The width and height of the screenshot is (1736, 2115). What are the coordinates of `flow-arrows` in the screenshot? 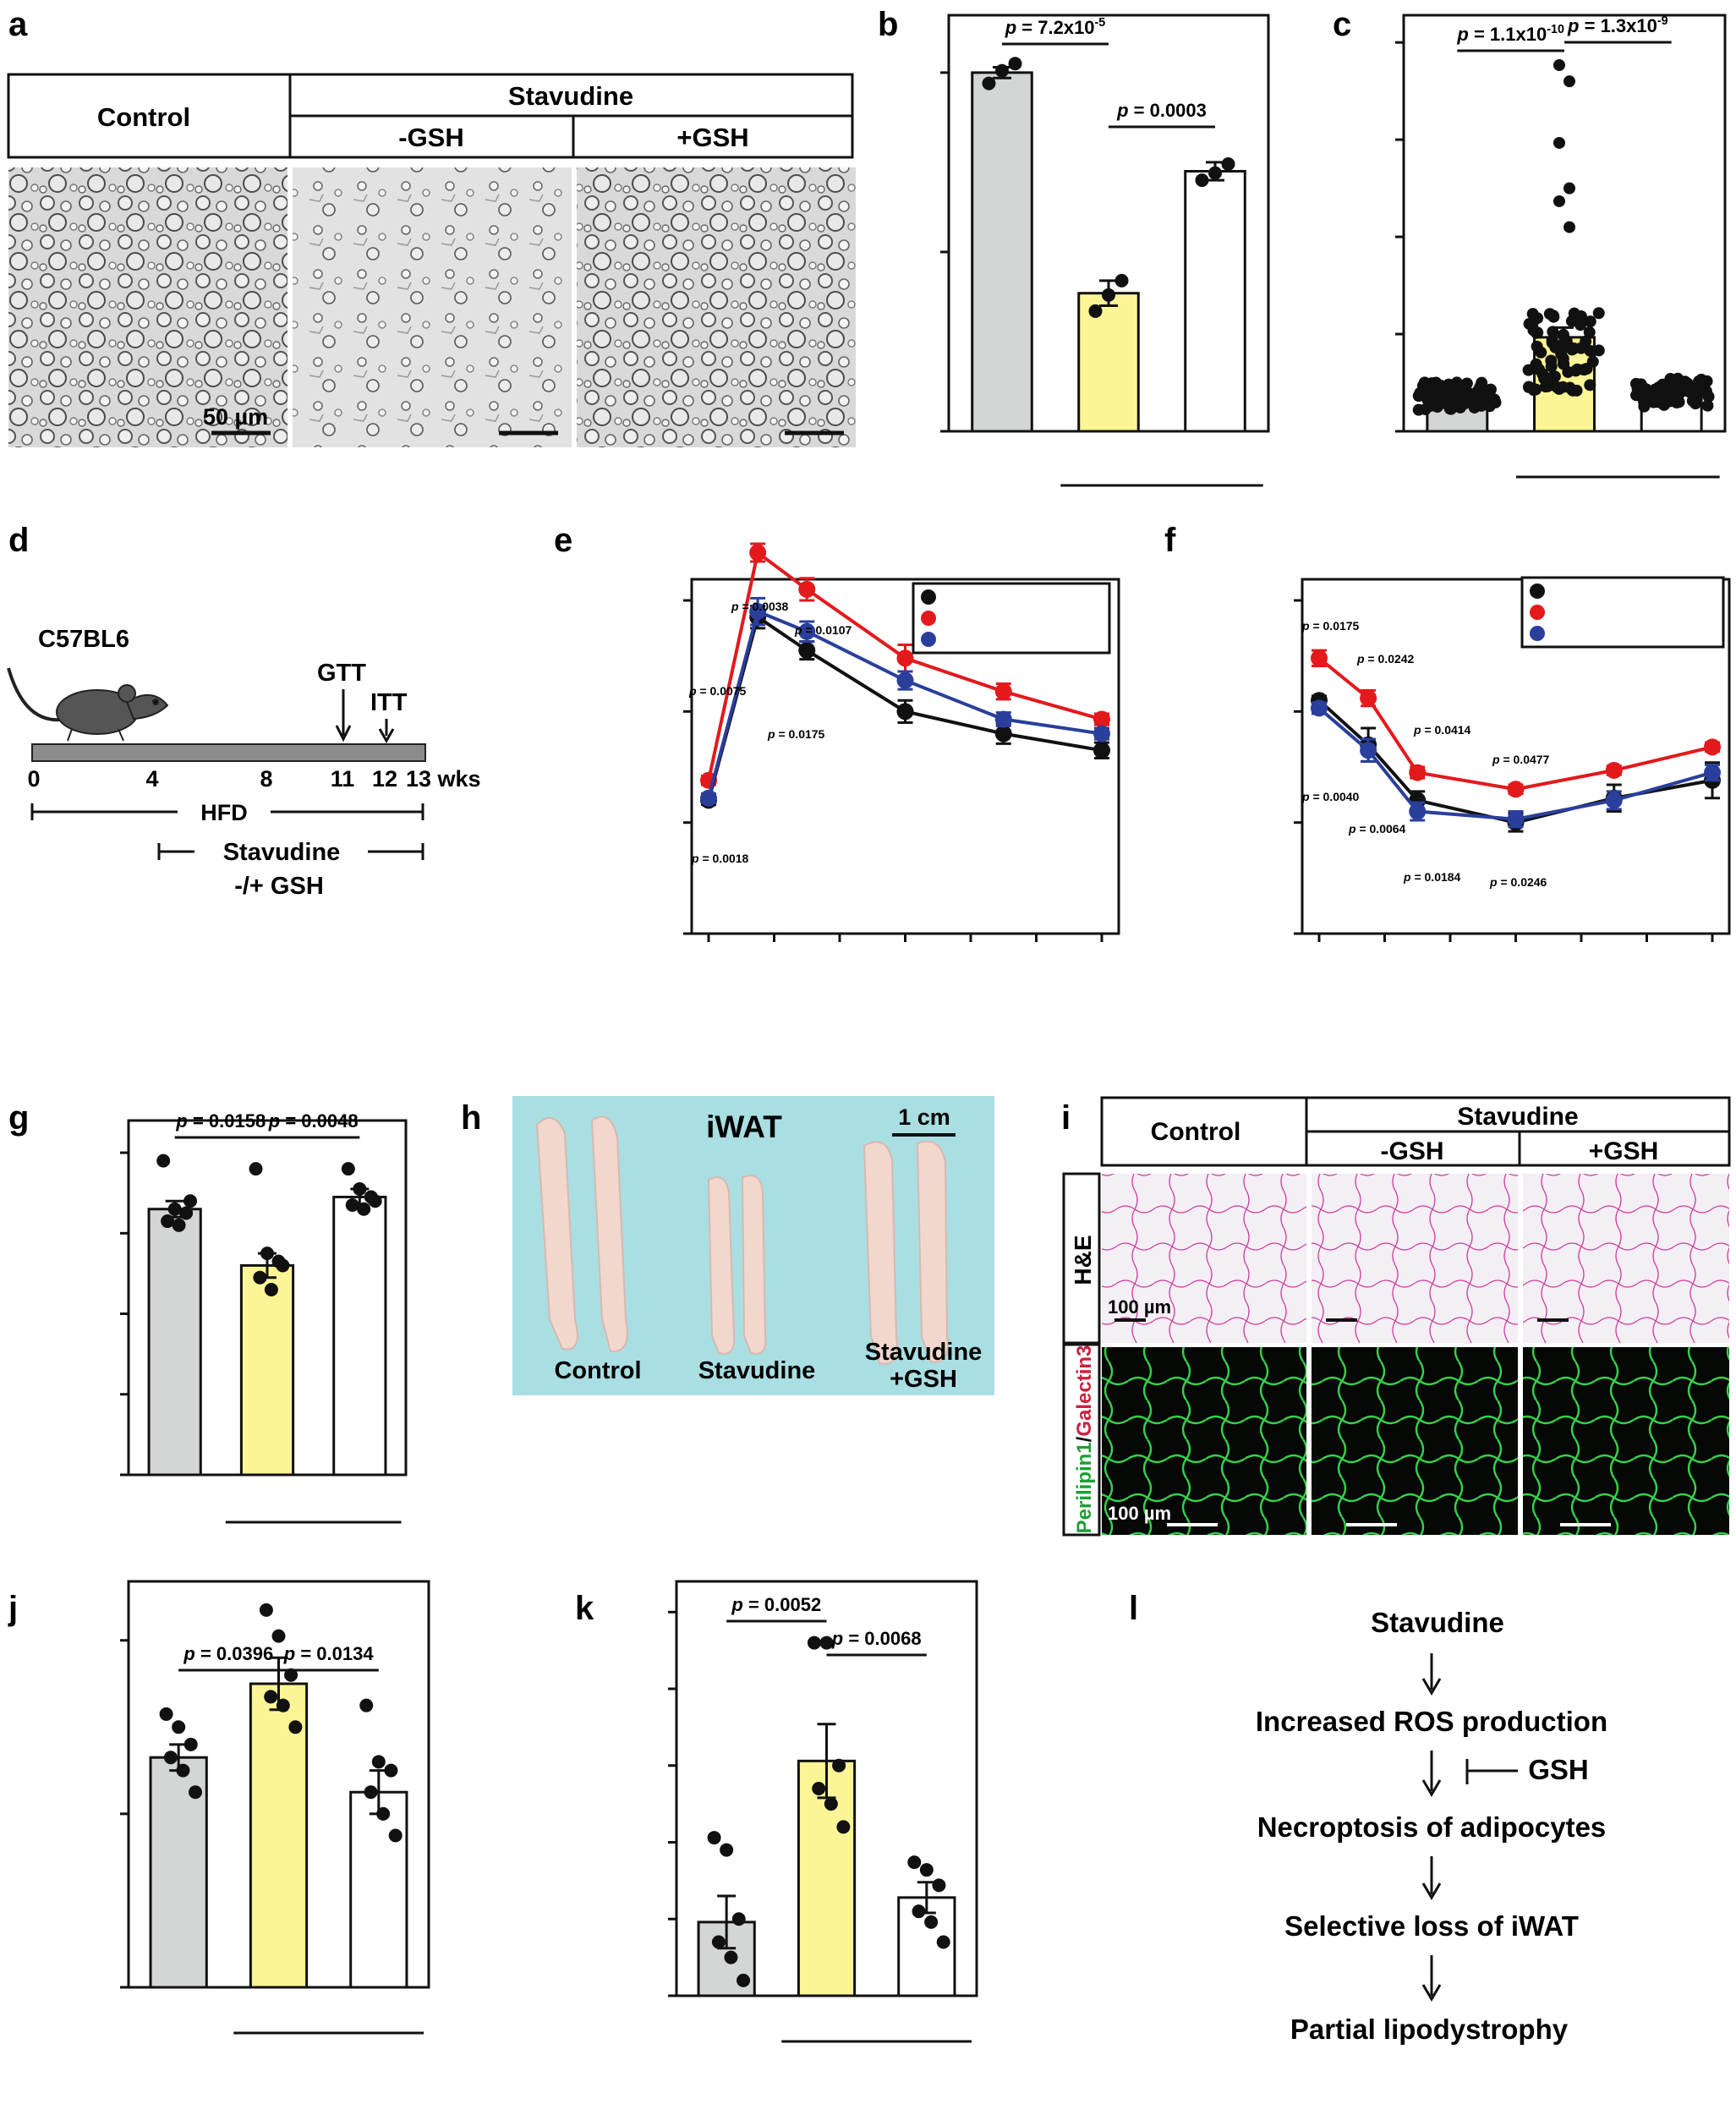 It's located at (1431, 1828).